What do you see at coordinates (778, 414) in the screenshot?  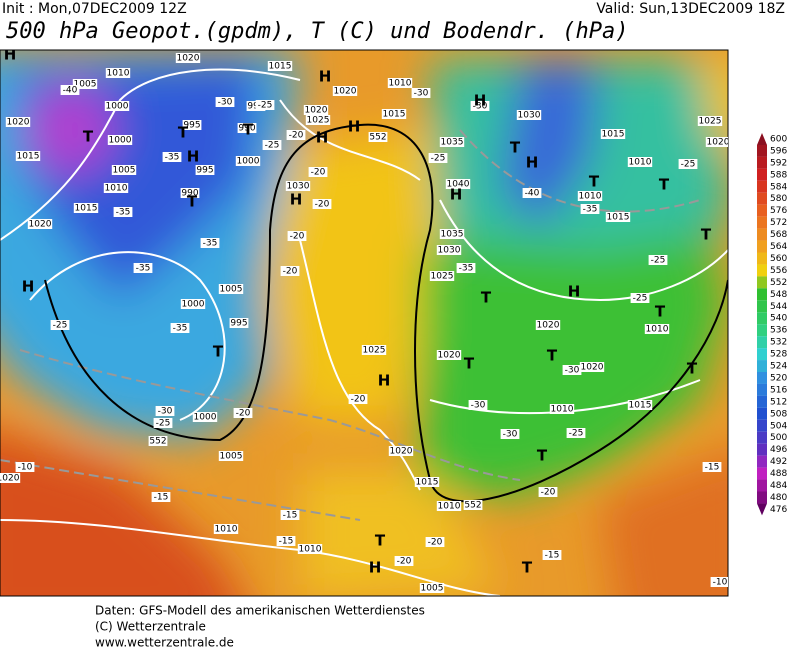 I see `colorbar-label: 508` at bounding box center [778, 414].